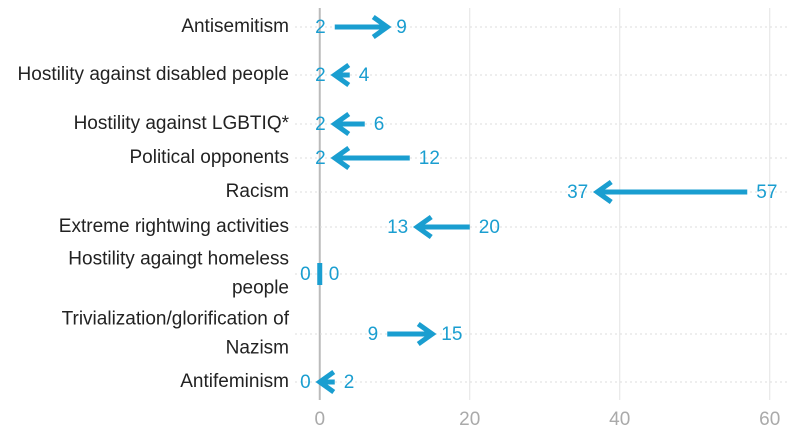 This screenshot has height=429, width=794. Describe the element at coordinates (619, 419) in the screenshot. I see `x-tick-label: 40` at that location.